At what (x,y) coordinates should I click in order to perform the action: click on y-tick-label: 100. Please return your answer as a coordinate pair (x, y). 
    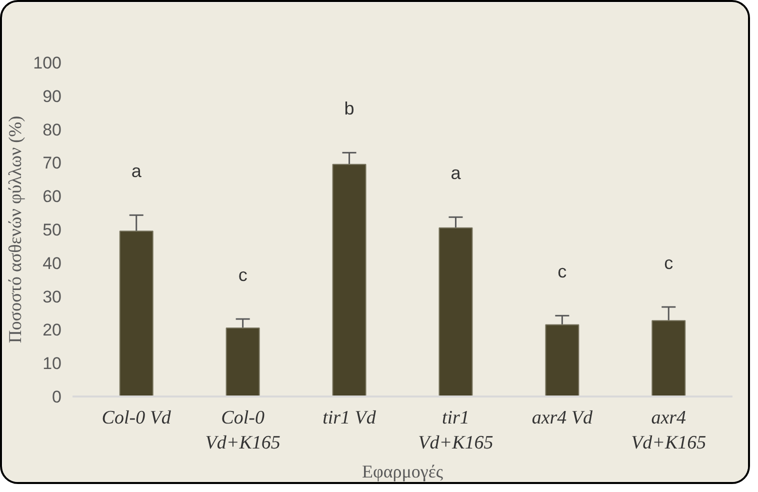
    Looking at the image, I should click on (47, 63).